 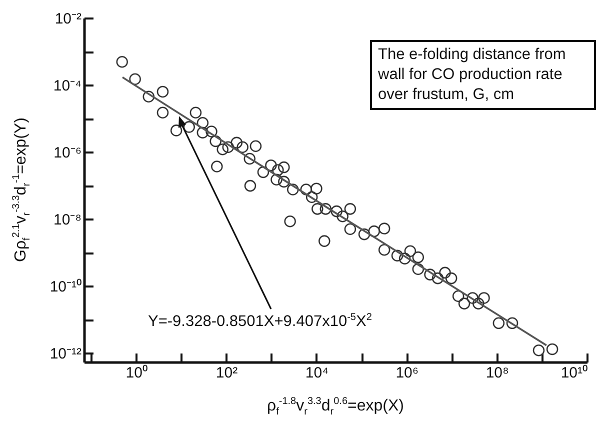 What do you see at coordinates (68, 19) in the screenshot?
I see `y-tick-label: 10⁻²` at bounding box center [68, 19].